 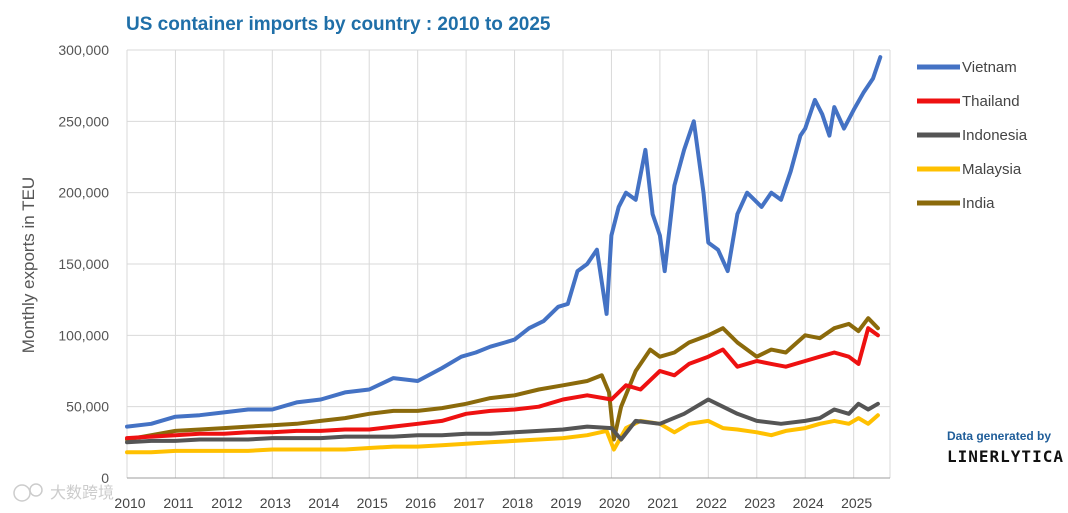 I want to click on x-tick-label: 2025, so click(x=856, y=503).